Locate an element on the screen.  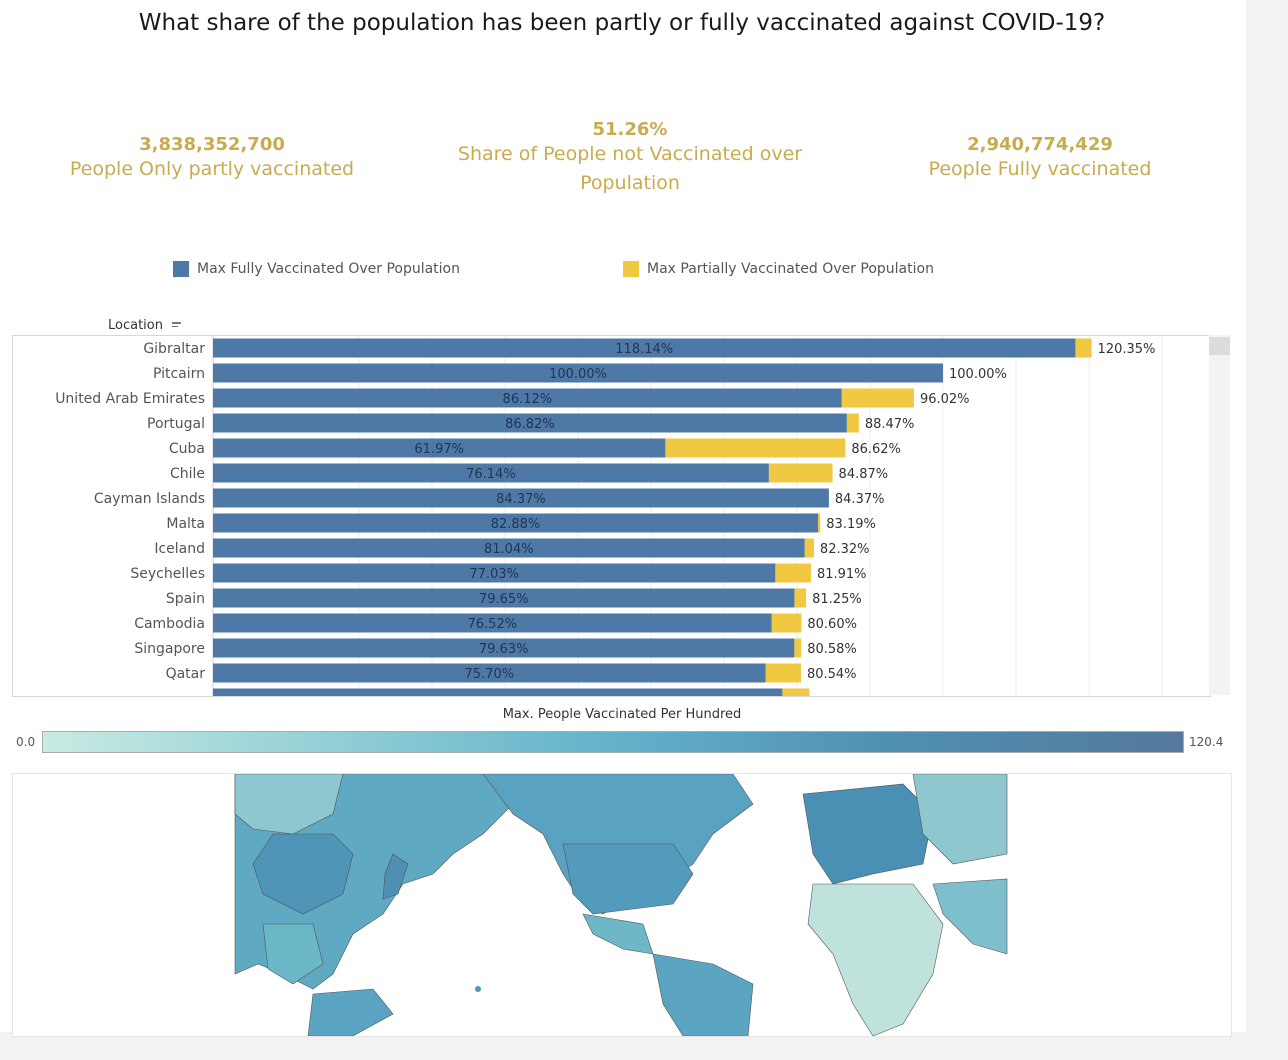
world-map-svg is located at coordinates (621, 905).